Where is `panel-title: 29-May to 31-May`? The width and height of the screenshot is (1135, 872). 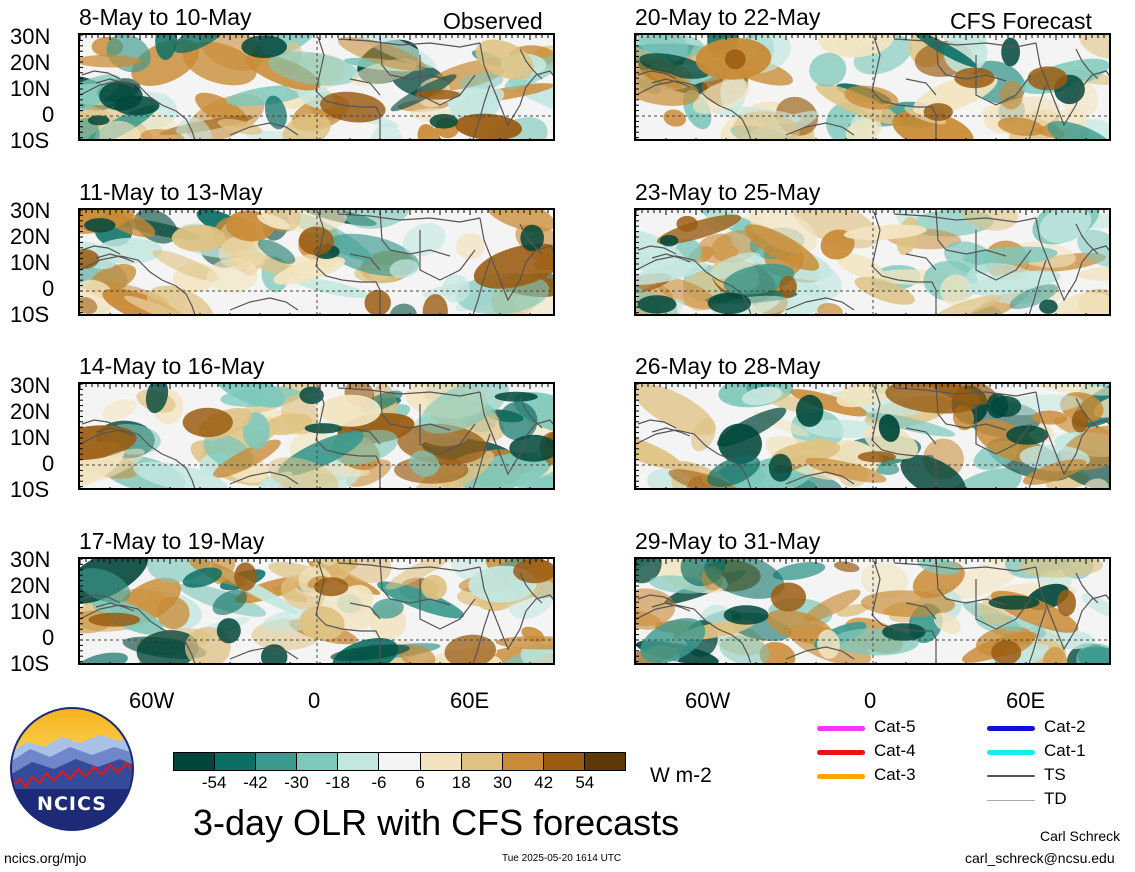
panel-title: 29-May to 31-May is located at coordinates (728, 541).